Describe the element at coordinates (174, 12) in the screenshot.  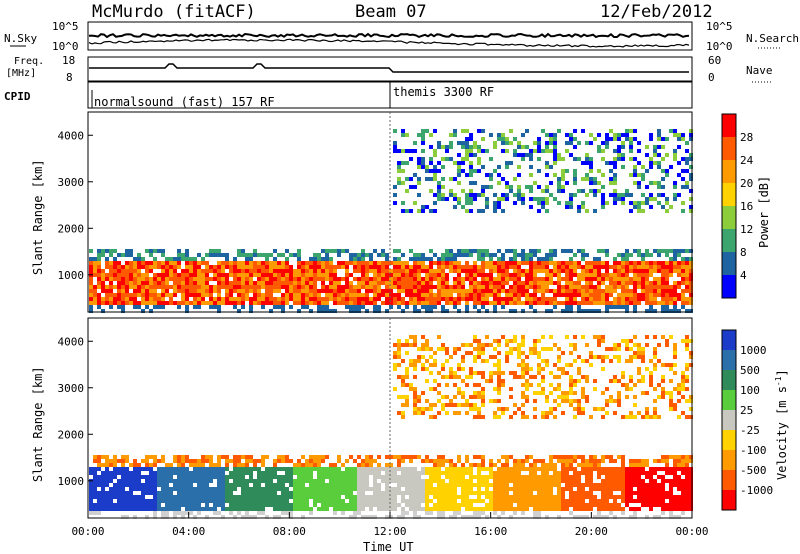
I see `station-title: McMurdo (fitACF)` at that location.